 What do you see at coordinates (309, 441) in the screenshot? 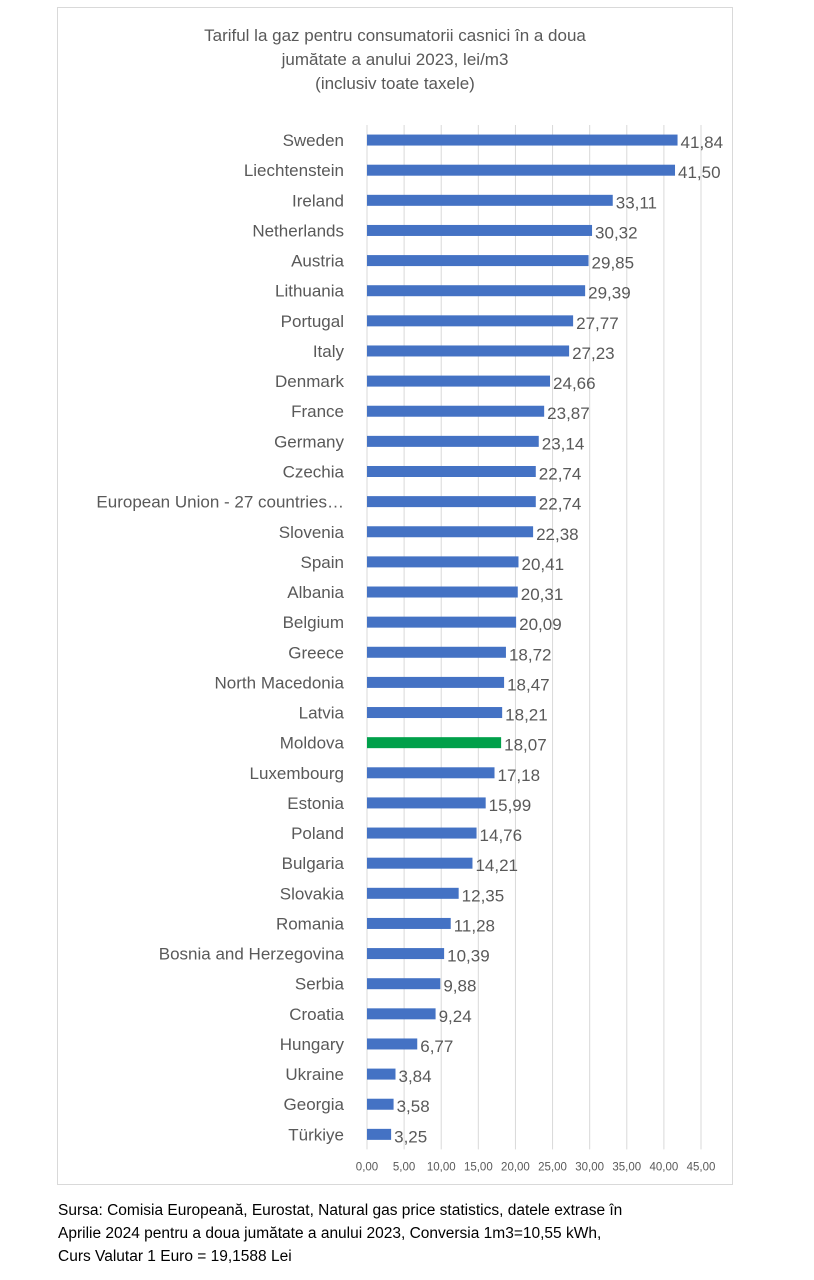
I see `category-label: Germany` at bounding box center [309, 441].